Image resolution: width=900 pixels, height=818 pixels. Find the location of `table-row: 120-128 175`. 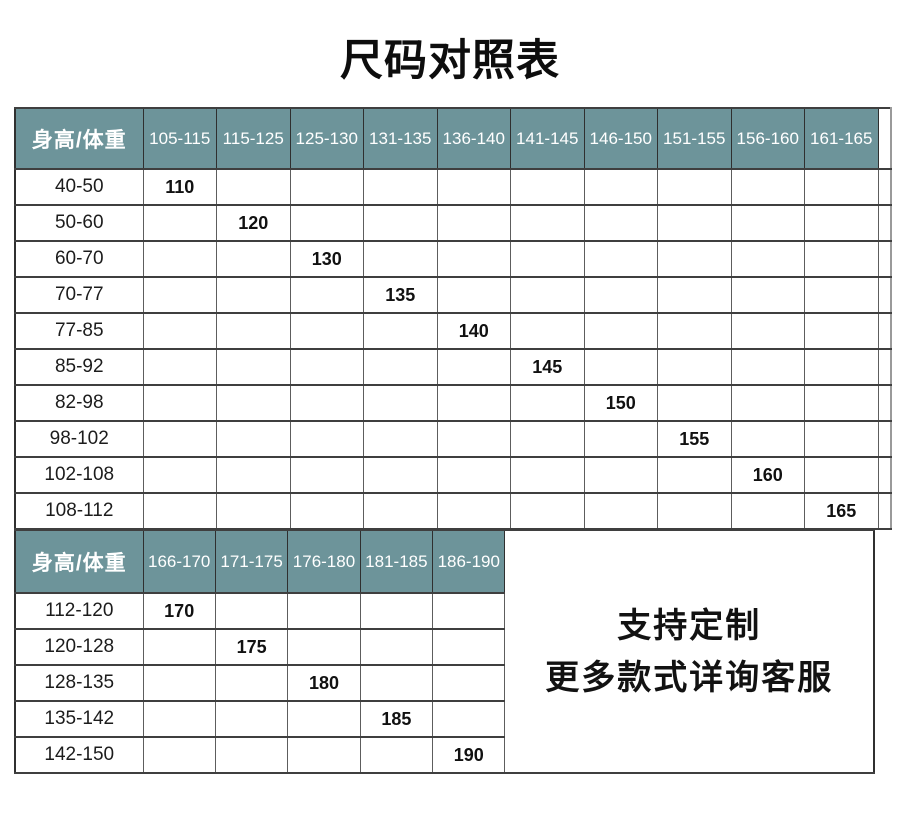

table-row: 120-128 175 is located at coordinates (444, 647).